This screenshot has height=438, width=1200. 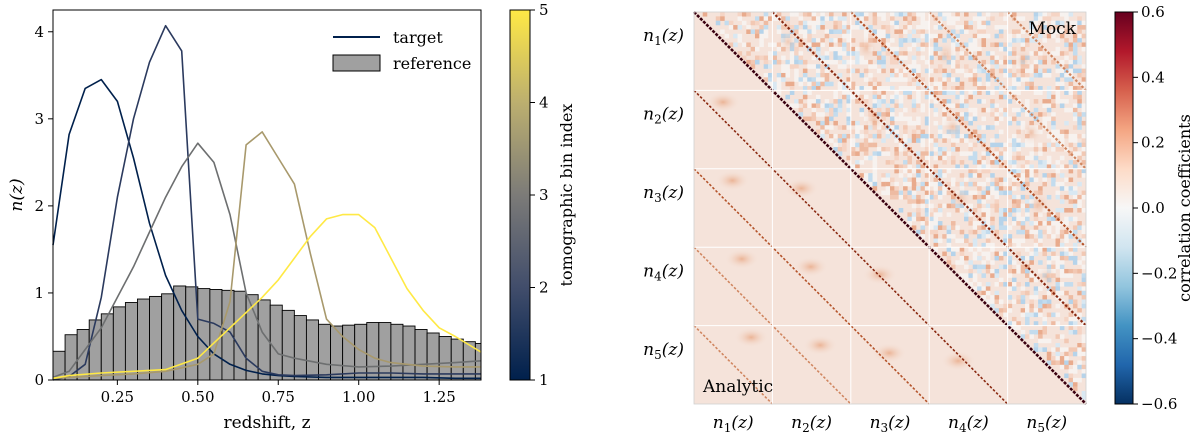 I want to click on x-tick-label: 1.25, so click(x=438, y=397).